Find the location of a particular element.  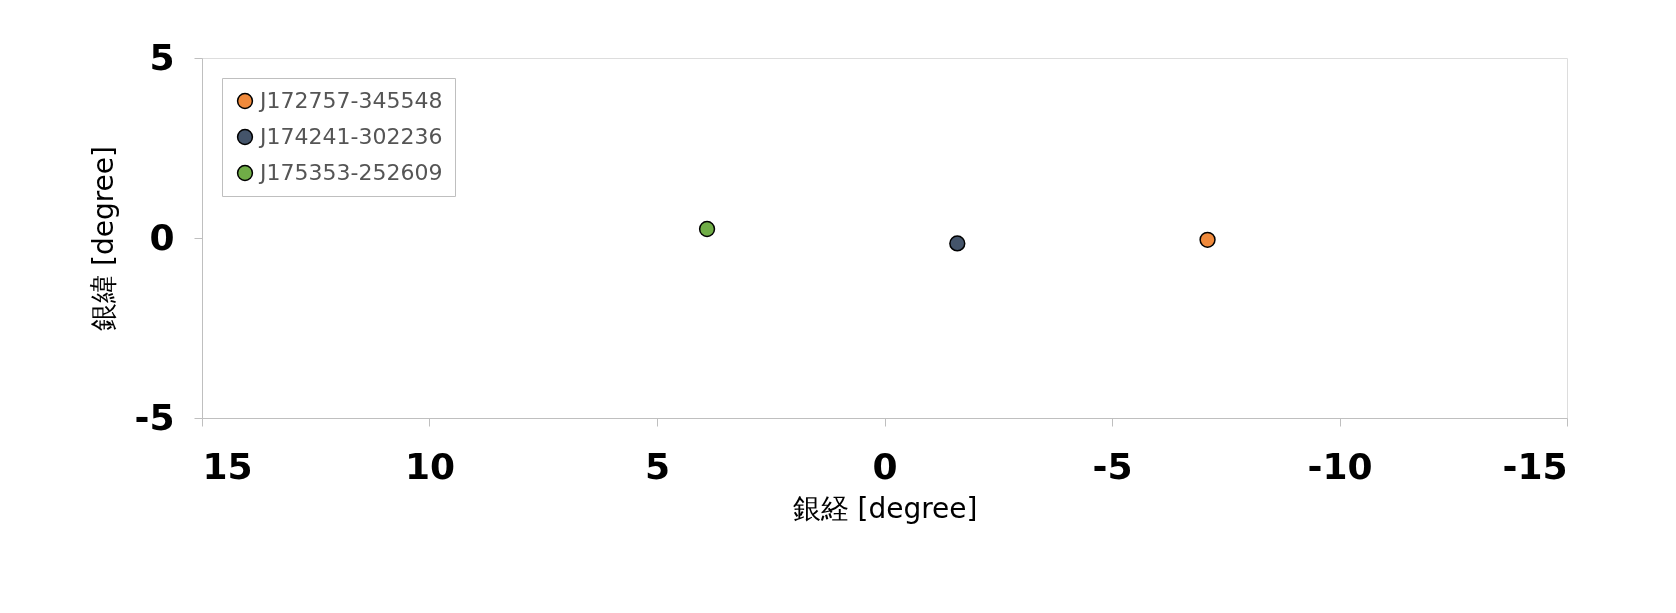

x-tick-label: -10 is located at coordinates (1340, 466).